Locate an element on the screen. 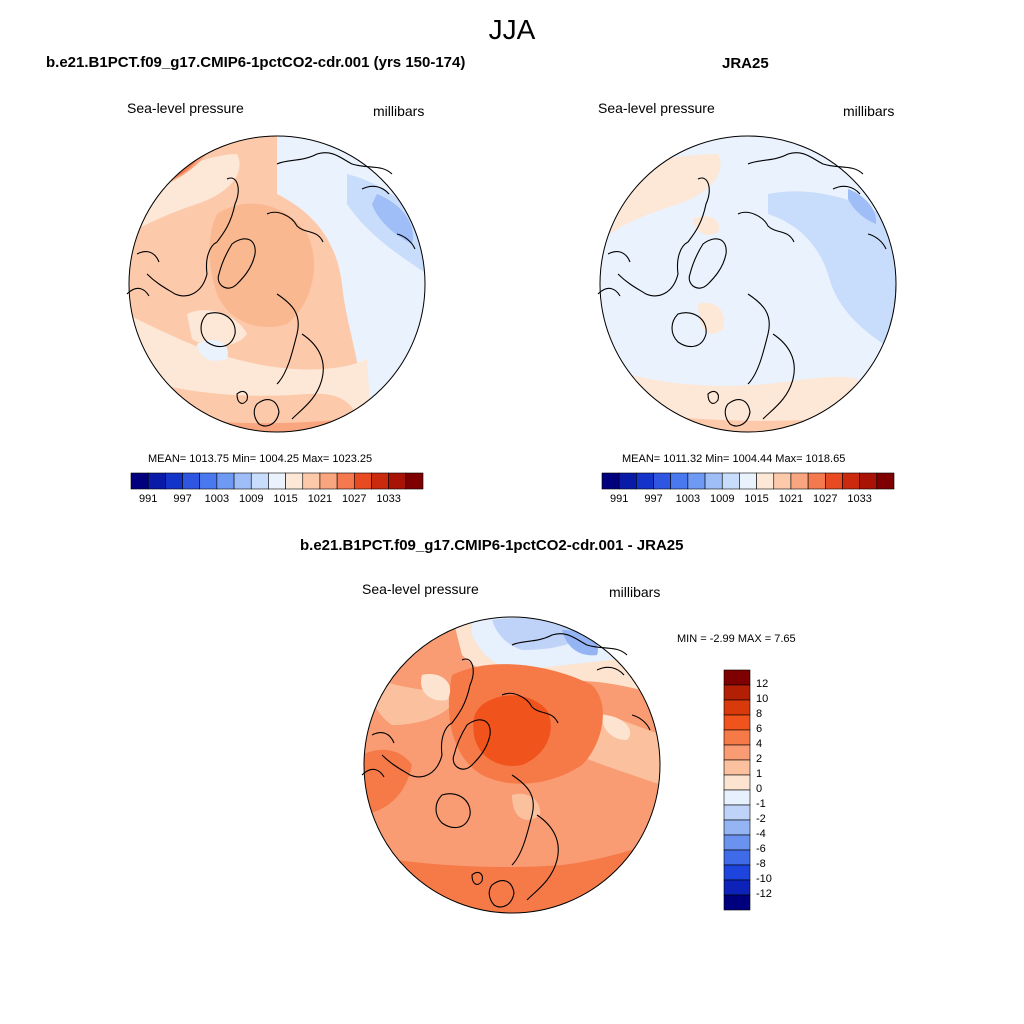 The image size is (1024, 1024). polar-map-diff is located at coordinates (511, 765).